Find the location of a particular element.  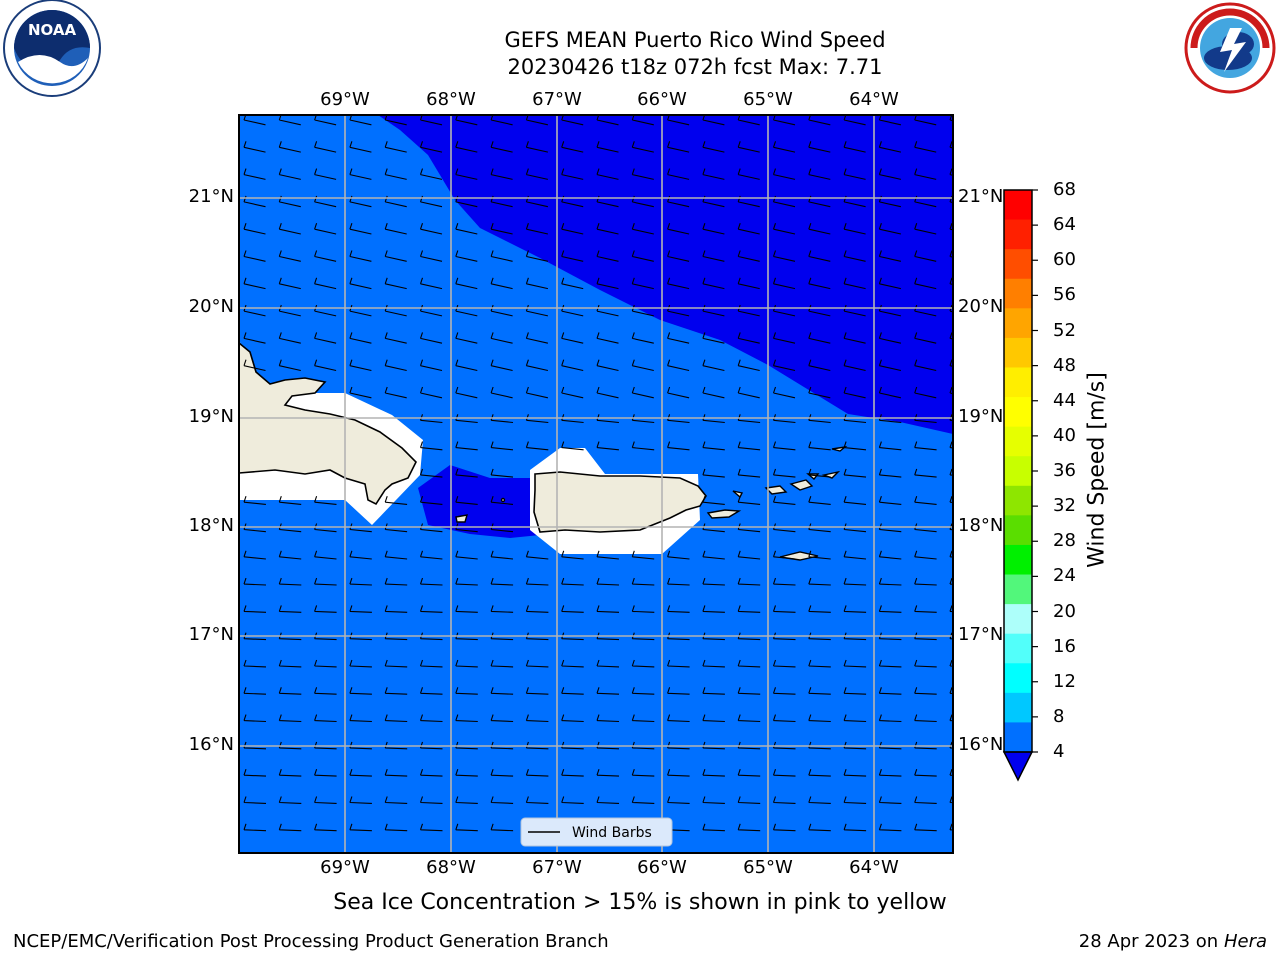

colorbar-tick-label: 12 is located at coordinates (1064, 681).